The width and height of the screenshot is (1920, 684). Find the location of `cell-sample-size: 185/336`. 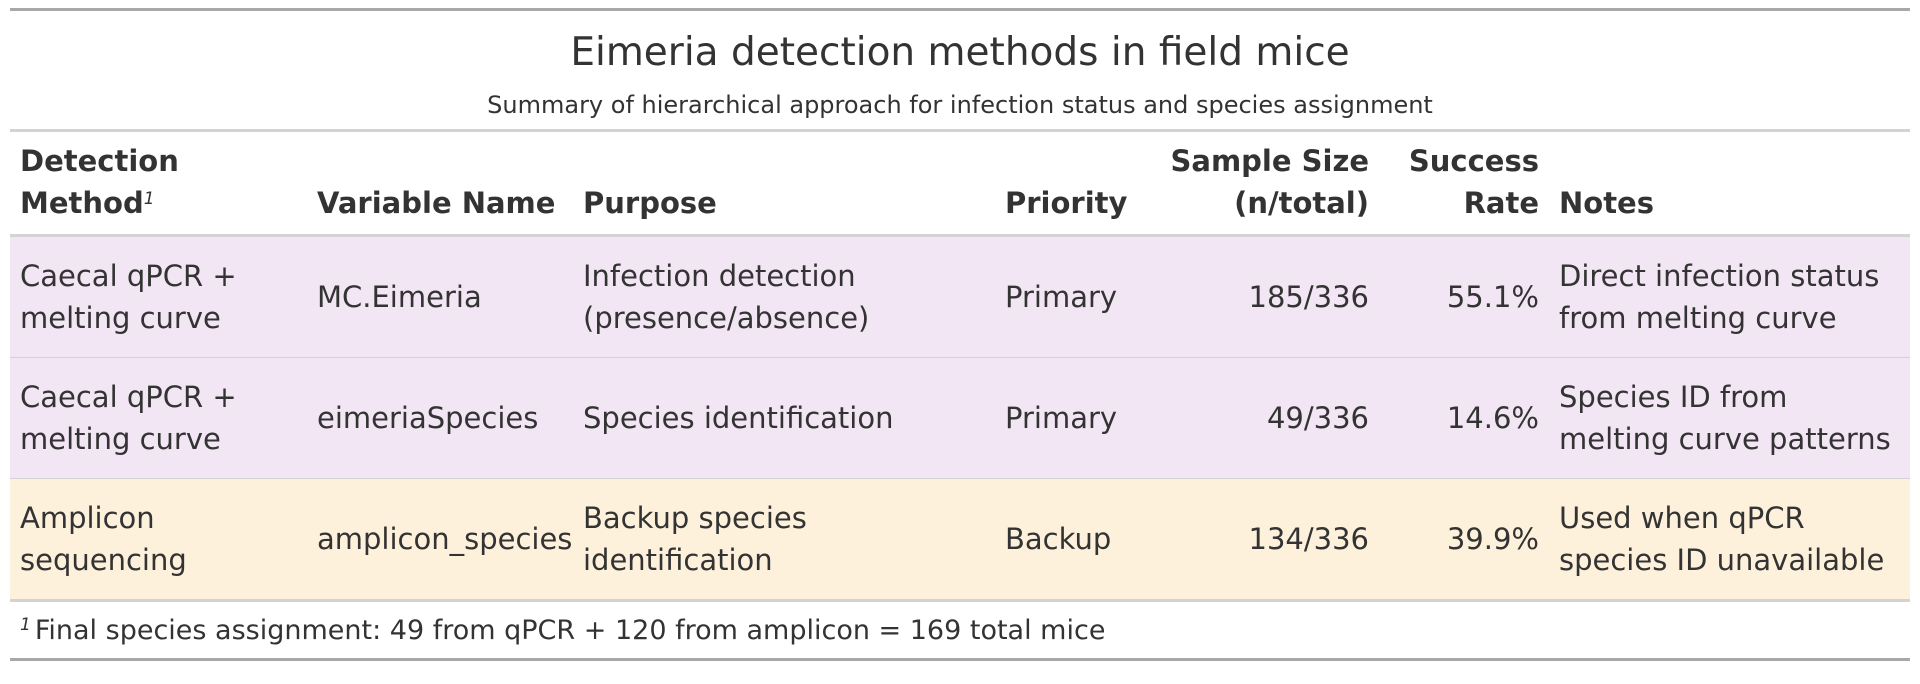

cell-sample-size: 185/336 is located at coordinates (1308, 297).